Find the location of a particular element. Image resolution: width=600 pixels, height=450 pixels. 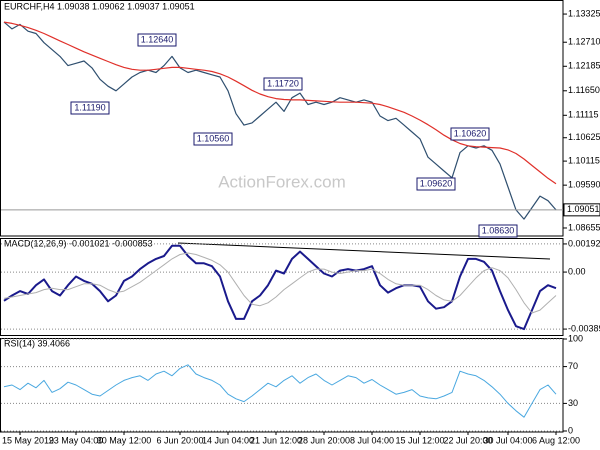

y-tick-label: 1.11115 is located at coordinates (583, 115).